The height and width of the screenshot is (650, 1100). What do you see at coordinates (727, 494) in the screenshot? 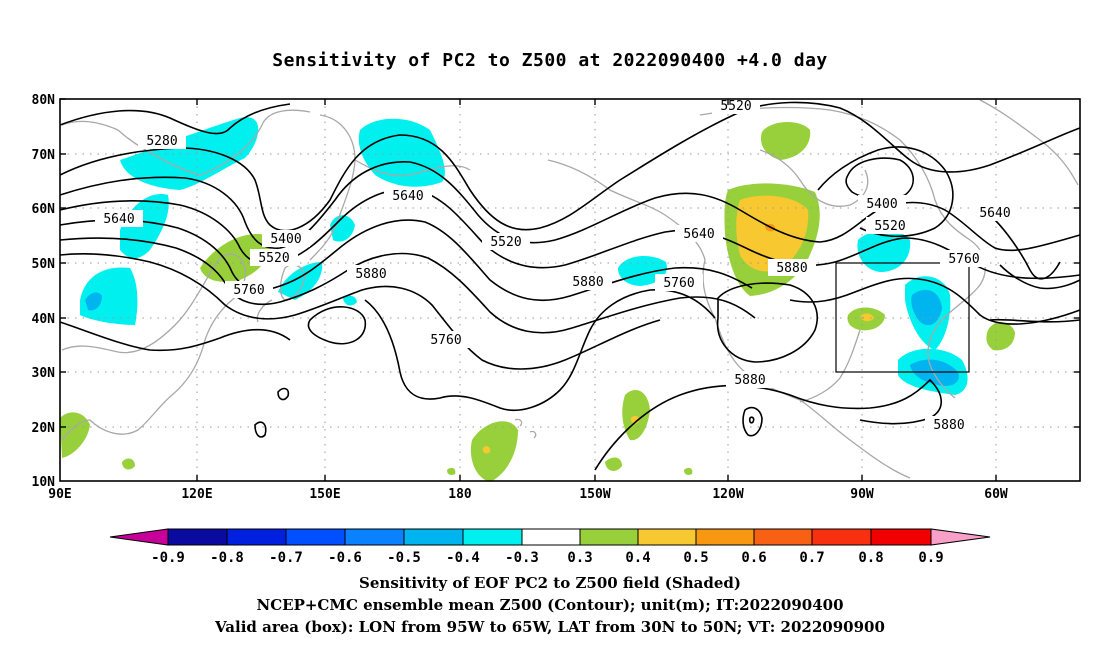
I see `lon-label: 120W` at bounding box center [727, 494].